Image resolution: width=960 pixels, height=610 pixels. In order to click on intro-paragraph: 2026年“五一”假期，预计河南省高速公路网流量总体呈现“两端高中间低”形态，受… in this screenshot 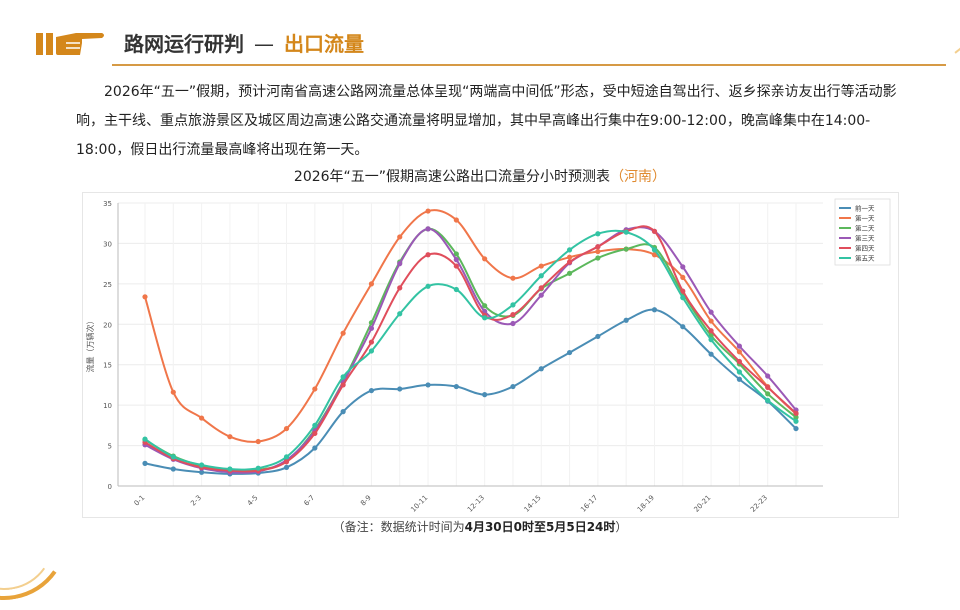, I will do `click(486, 121)`.